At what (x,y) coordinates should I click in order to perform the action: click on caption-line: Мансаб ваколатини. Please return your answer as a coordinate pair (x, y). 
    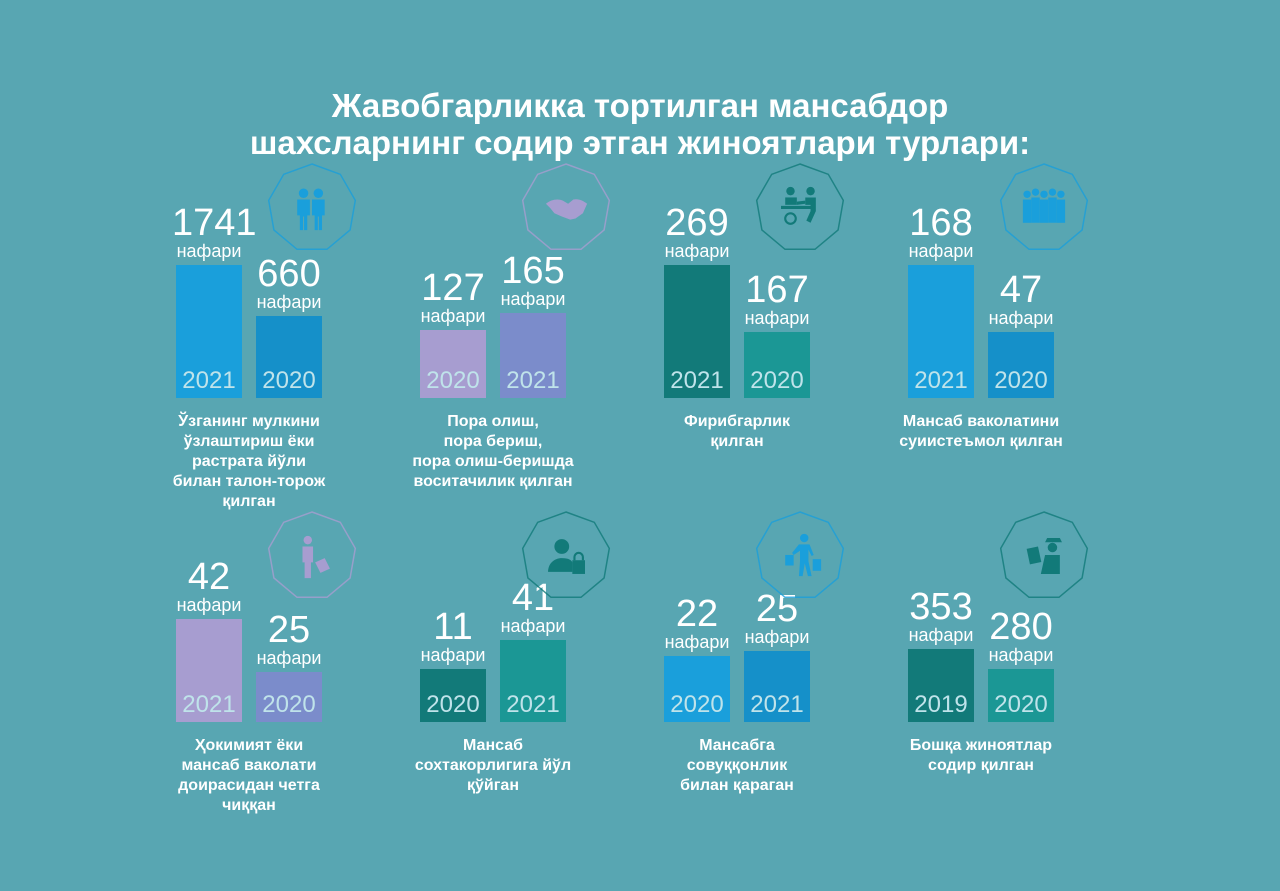
    Looking at the image, I should click on (981, 421).